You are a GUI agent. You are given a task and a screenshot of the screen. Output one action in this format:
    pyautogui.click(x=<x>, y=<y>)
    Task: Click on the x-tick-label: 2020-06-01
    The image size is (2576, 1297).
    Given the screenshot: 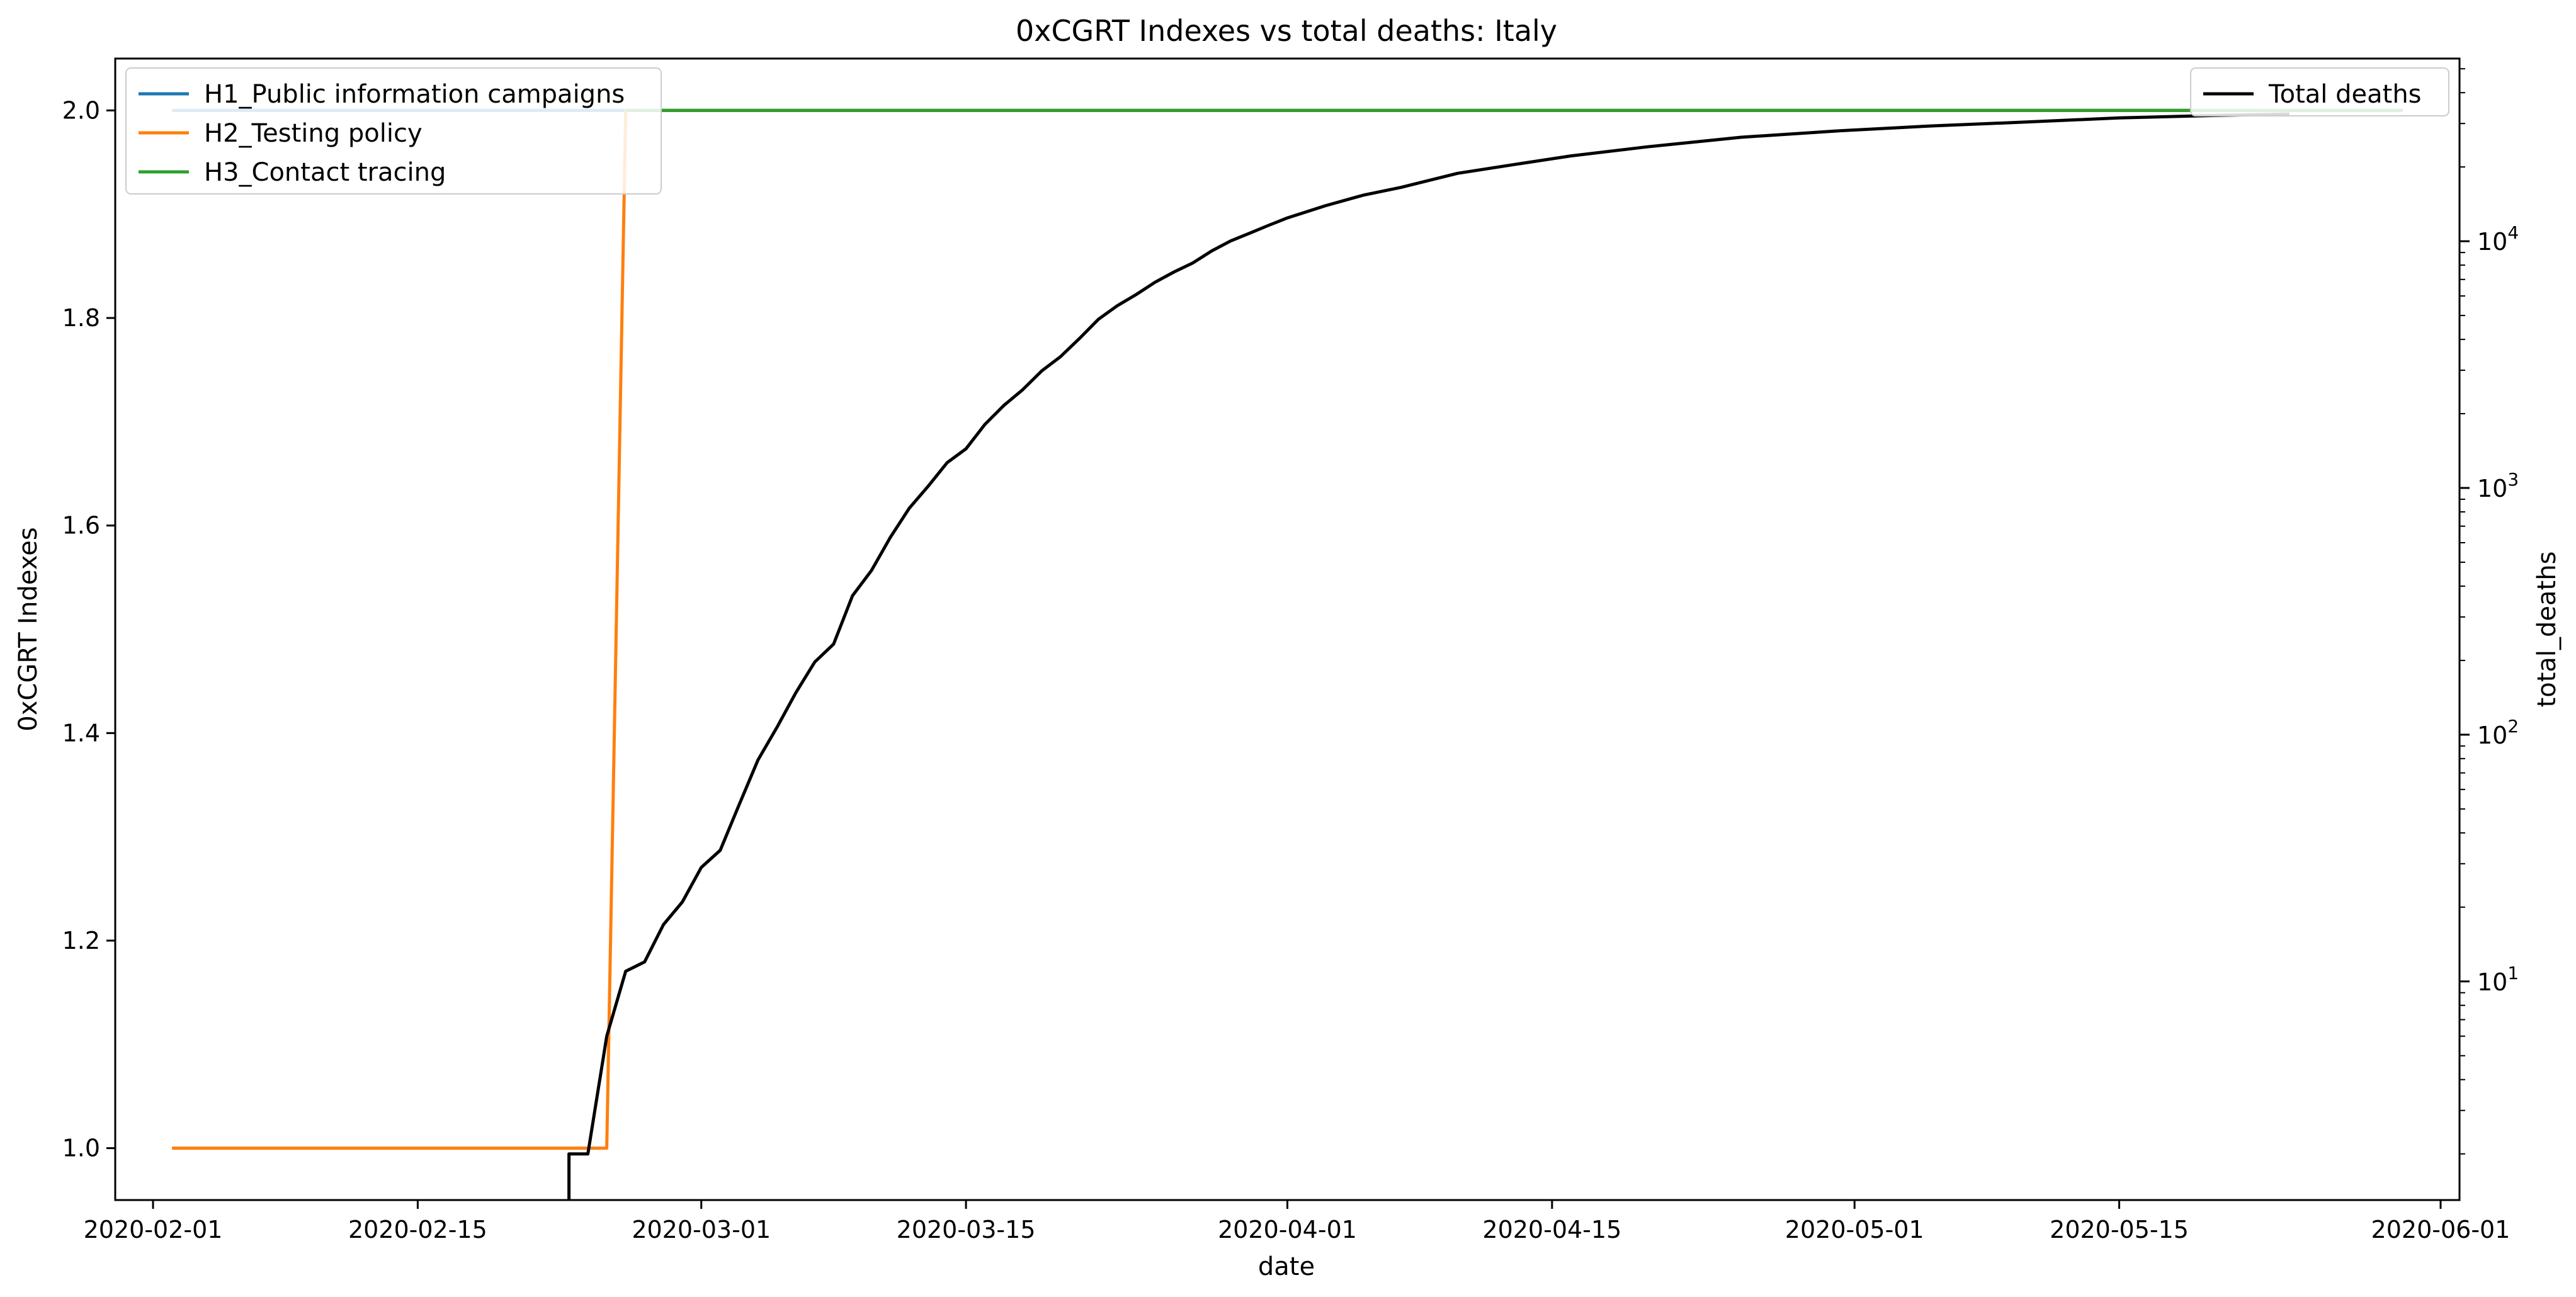 What is the action you would take?
    pyautogui.click(x=2441, y=1229)
    